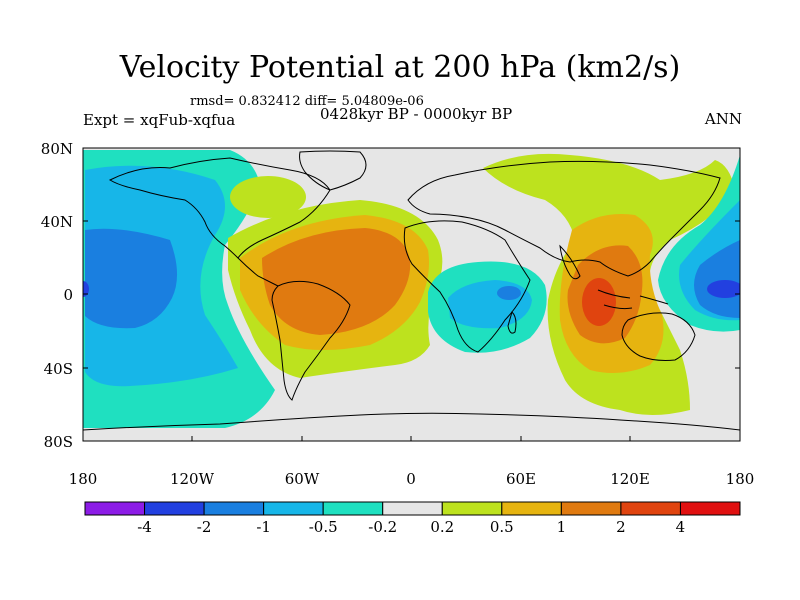 The image size is (800, 600). Describe the element at coordinates (411, 479) in the screenshot. I see `lon-label-0: 0` at that location.